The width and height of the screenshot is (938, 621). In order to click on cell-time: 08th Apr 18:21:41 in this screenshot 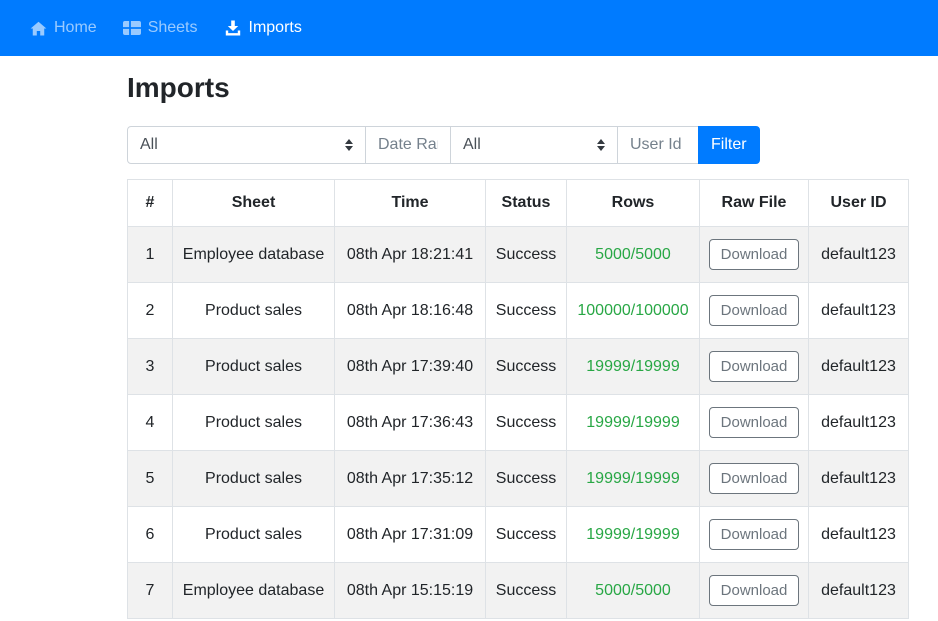, I will do `click(410, 254)`.